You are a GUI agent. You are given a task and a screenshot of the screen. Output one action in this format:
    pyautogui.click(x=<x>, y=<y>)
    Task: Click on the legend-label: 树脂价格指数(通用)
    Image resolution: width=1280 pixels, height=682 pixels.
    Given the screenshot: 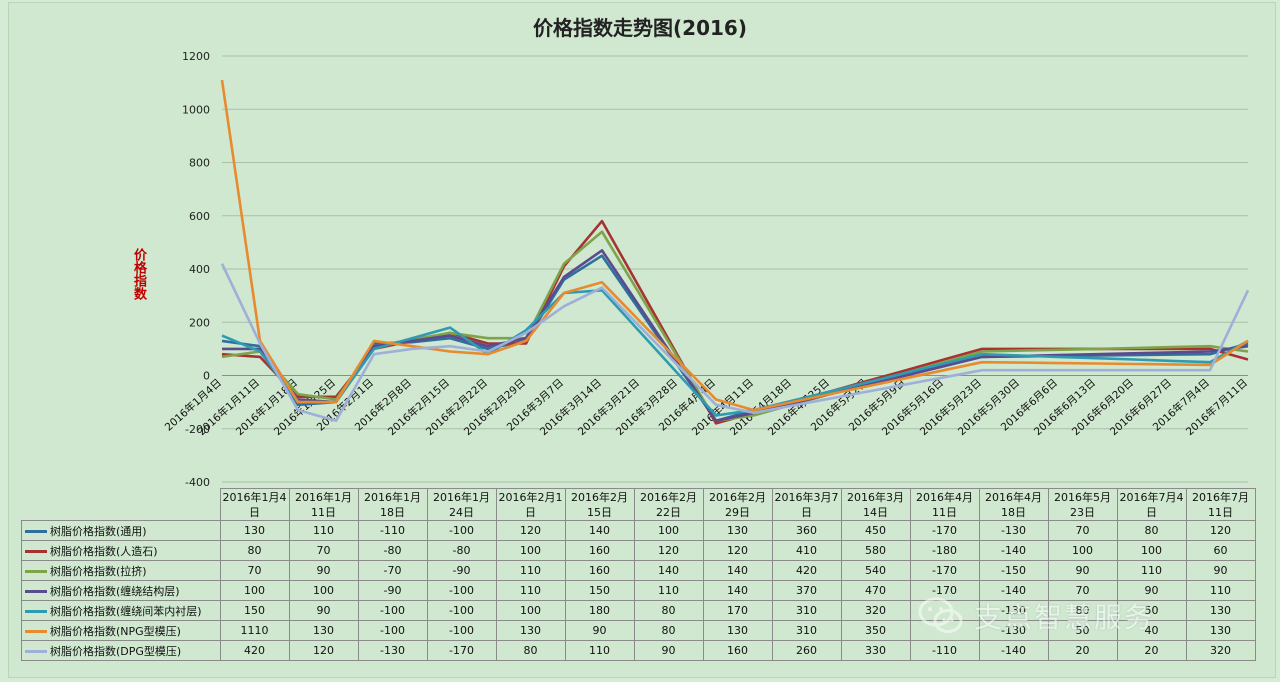 What is the action you would take?
    pyautogui.click(x=98, y=531)
    